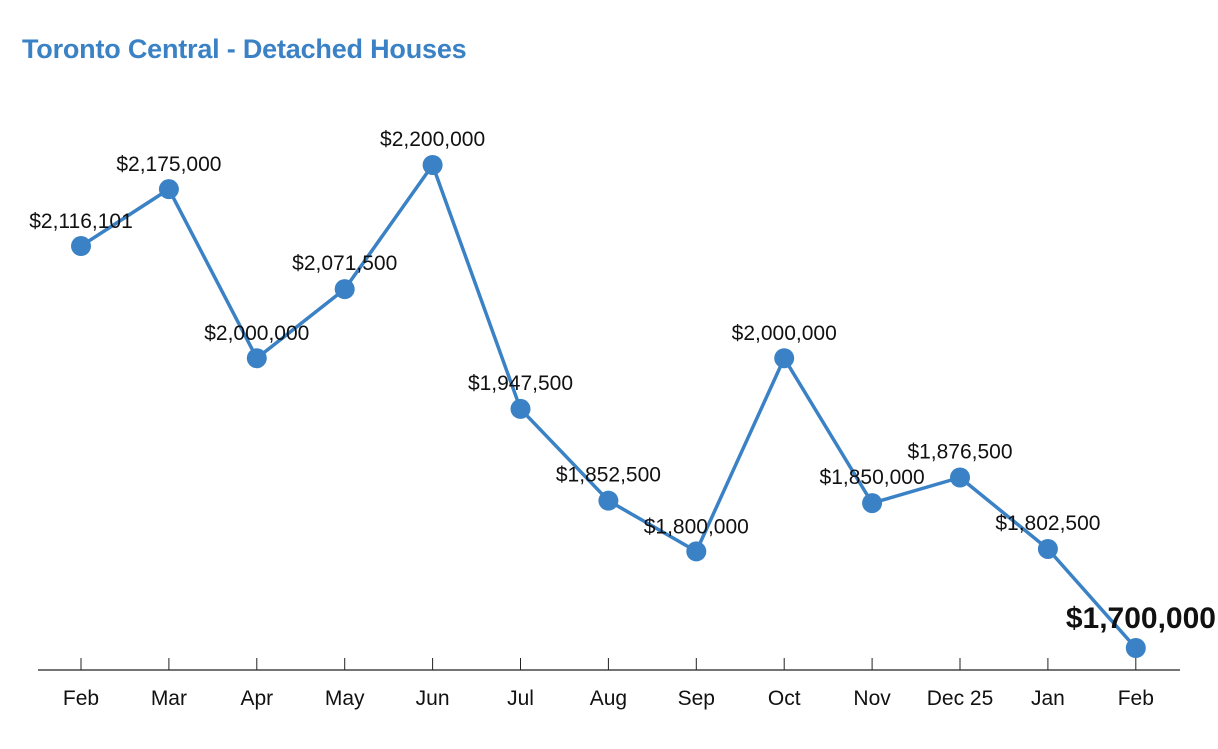 The height and width of the screenshot is (749, 1218). Describe the element at coordinates (696, 698) in the screenshot. I see `x-tick-label: Sep` at that location.